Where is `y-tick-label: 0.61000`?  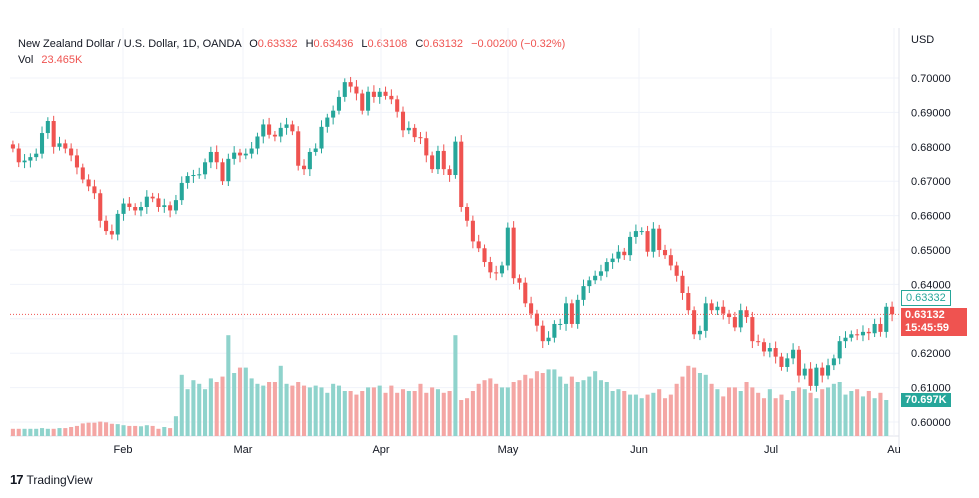
y-tick-label: 0.61000 is located at coordinates (931, 389).